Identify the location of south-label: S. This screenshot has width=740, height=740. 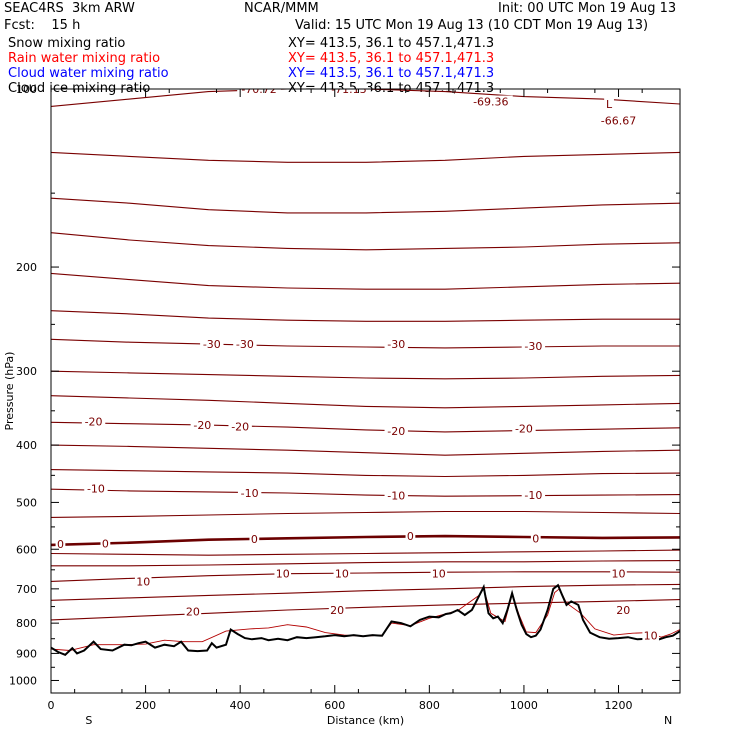
(88, 720).